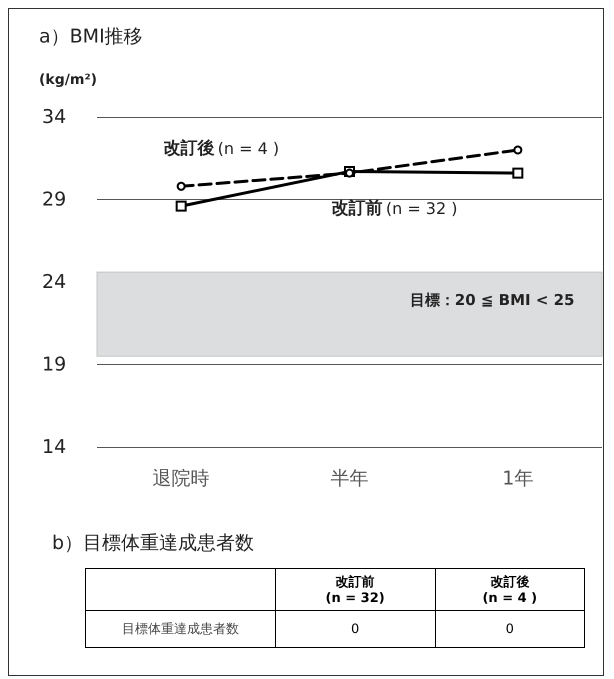 This screenshot has width=614, height=679. Describe the element at coordinates (518, 479) in the screenshot. I see `x-tick-label: 1年` at that location.